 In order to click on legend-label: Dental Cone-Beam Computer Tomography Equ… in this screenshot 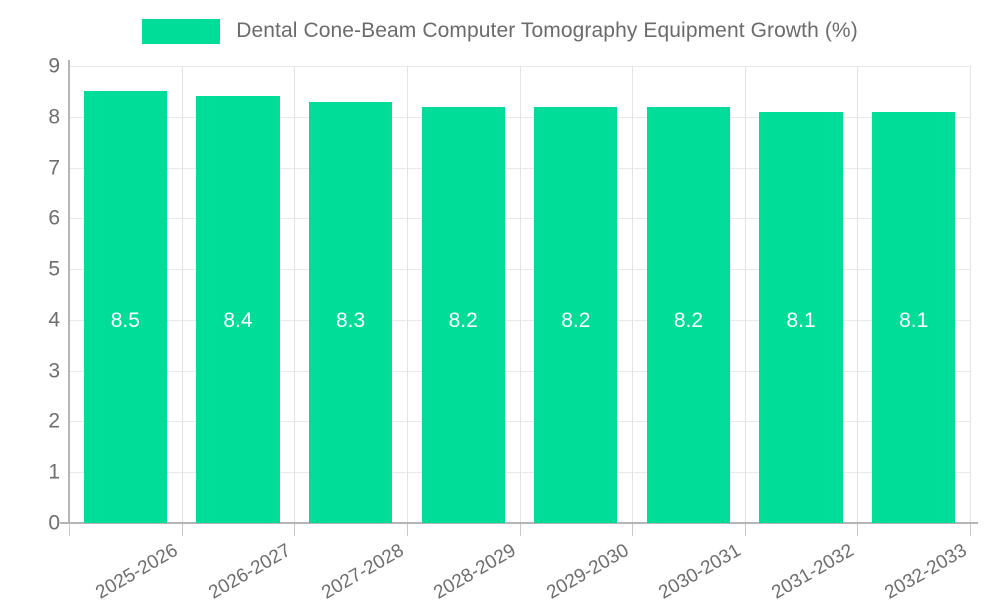, I will do `click(547, 30)`.